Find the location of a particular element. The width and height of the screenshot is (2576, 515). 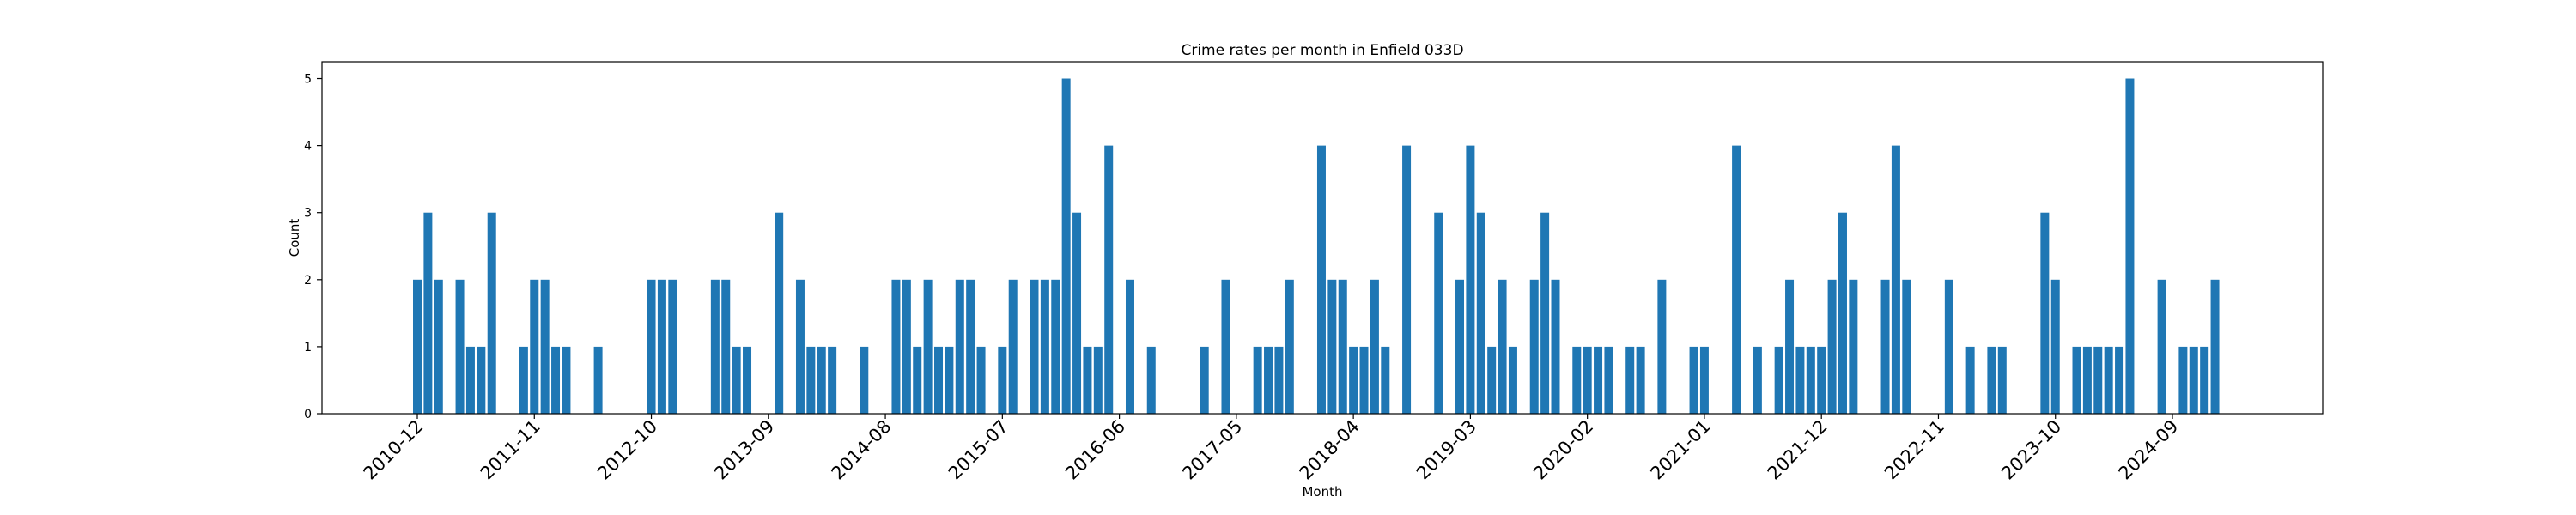

x-tick-label: 2022-11 is located at coordinates (1914, 450).